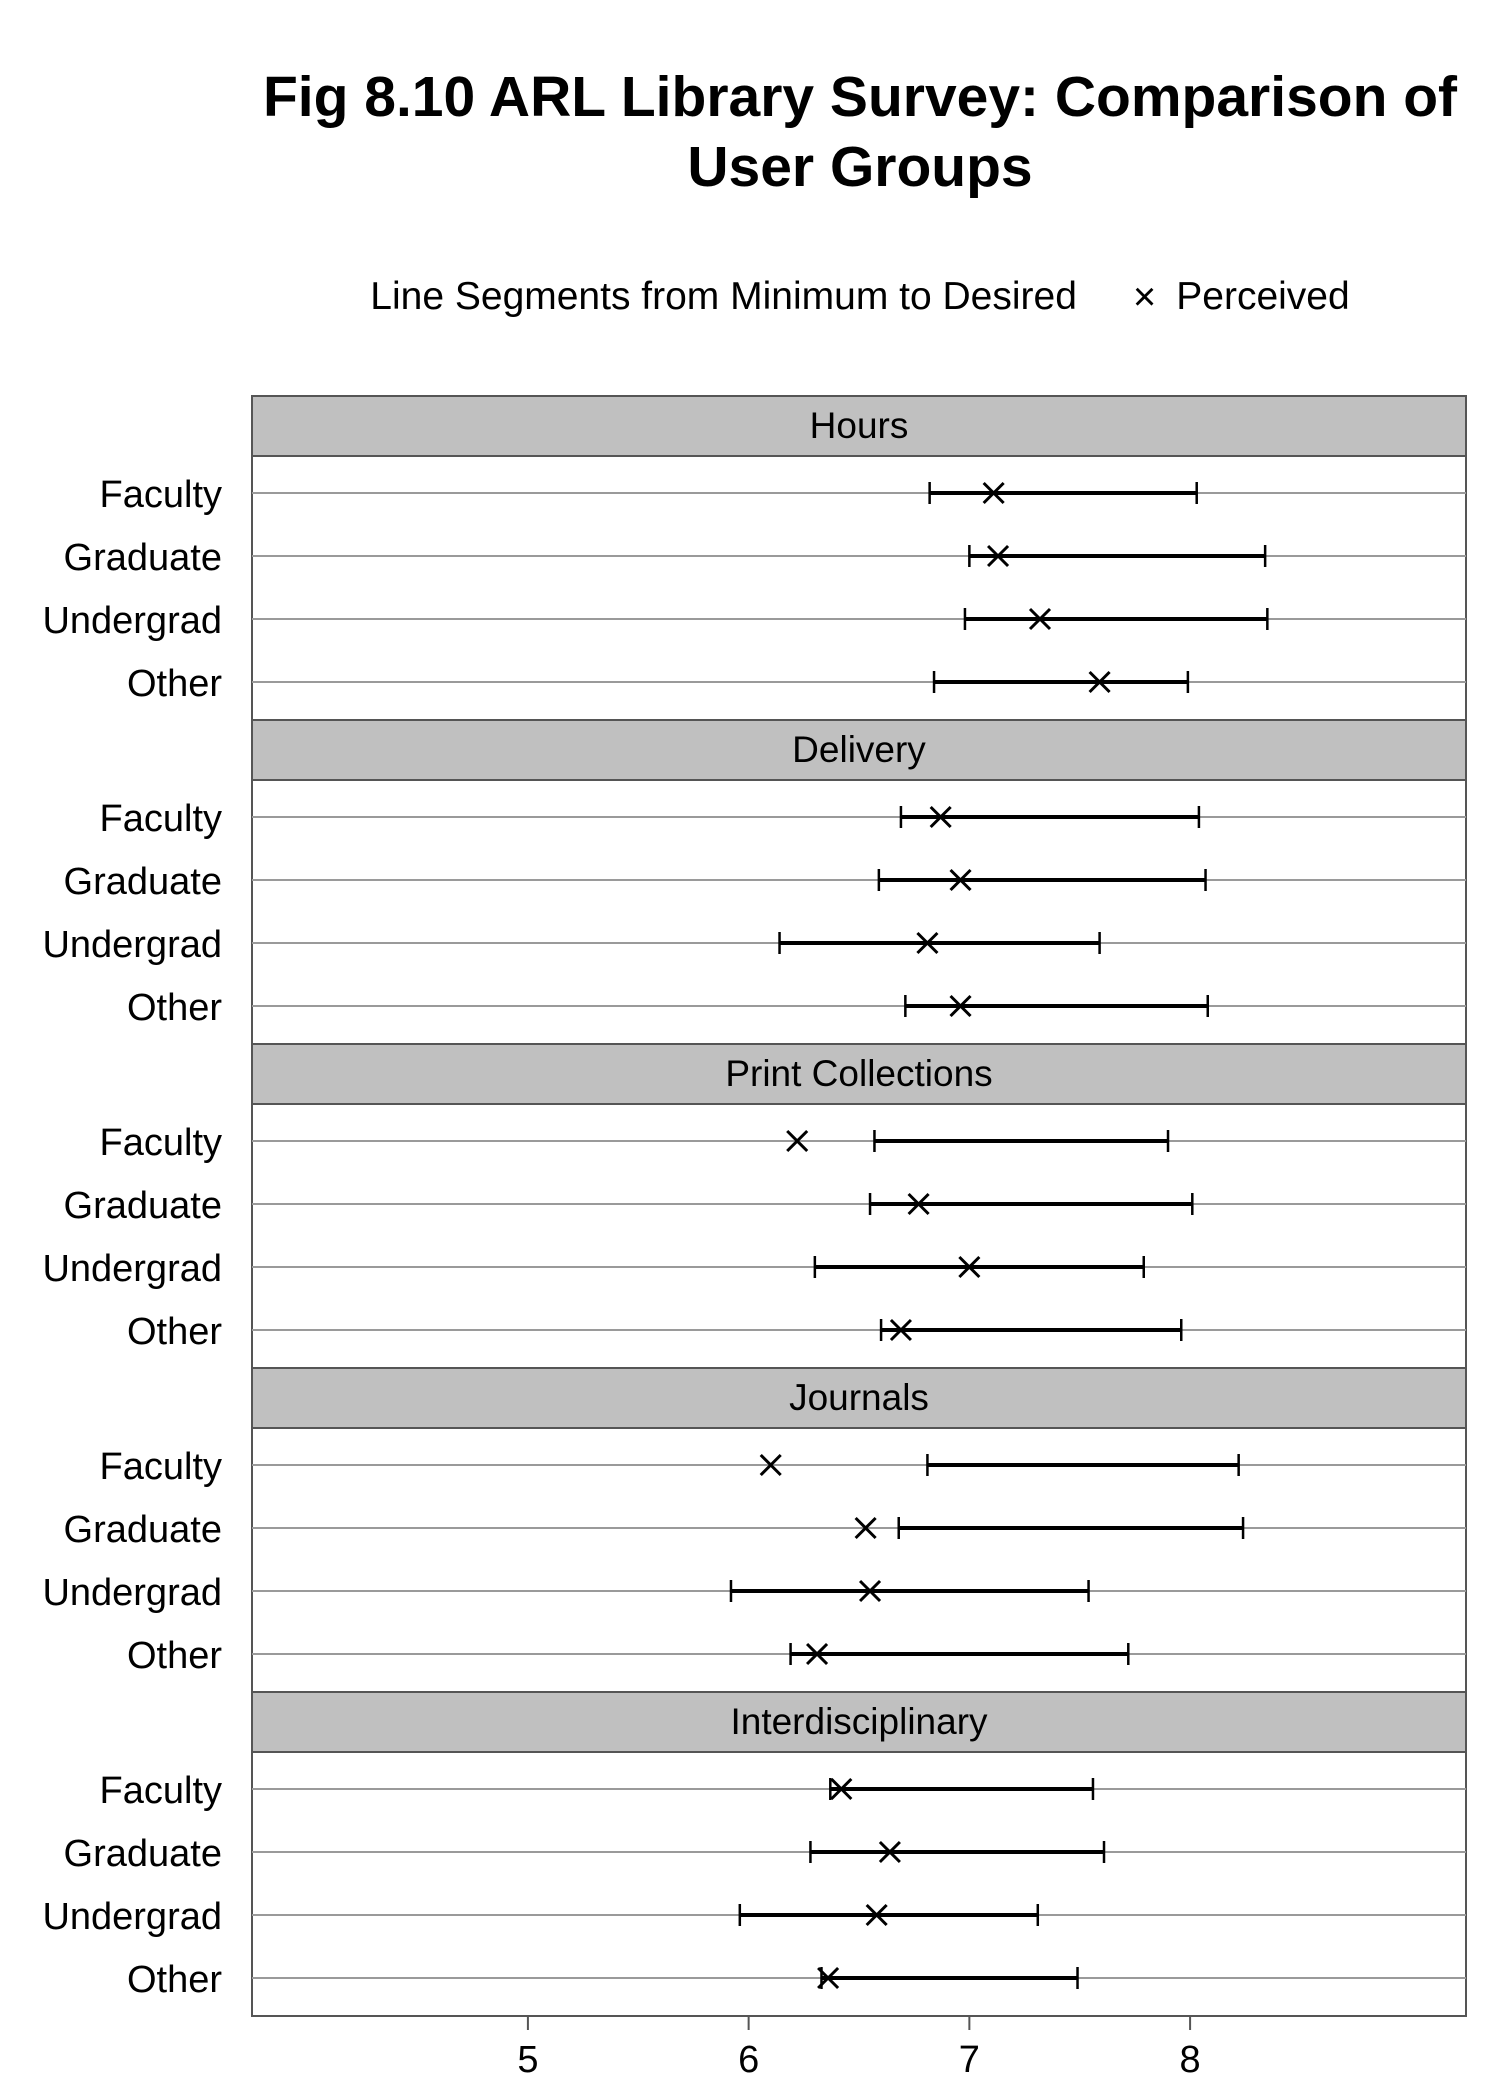  Describe the element at coordinates (748, 2060) in the screenshot. I see `x-tick-label: 6` at that location.